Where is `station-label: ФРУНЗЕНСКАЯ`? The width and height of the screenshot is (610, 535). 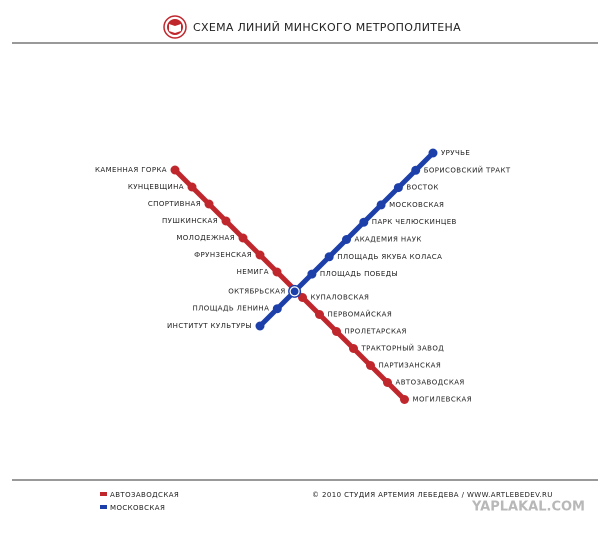
station-label: ФРУНЗЕНСКАЯ is located at coordinates (223, 255).